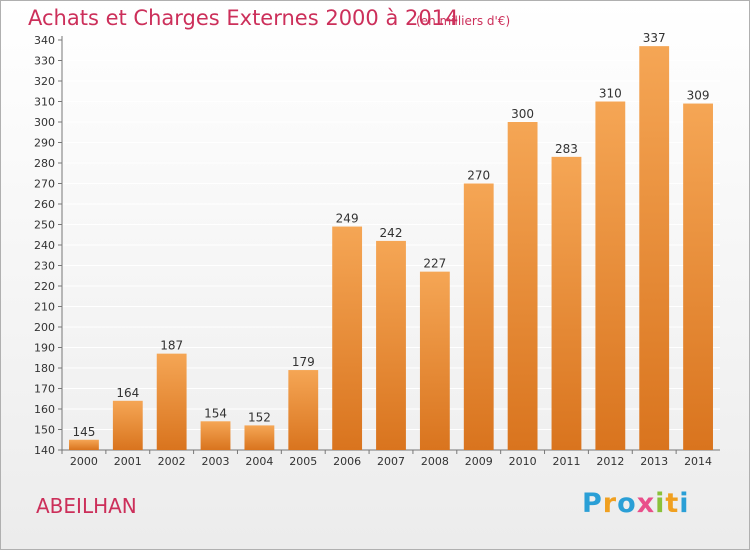 The image size is (750, 550). Describe the element at coordinates (44, 40) in the screenshot. I see `y-tick-label: 340` at that location.